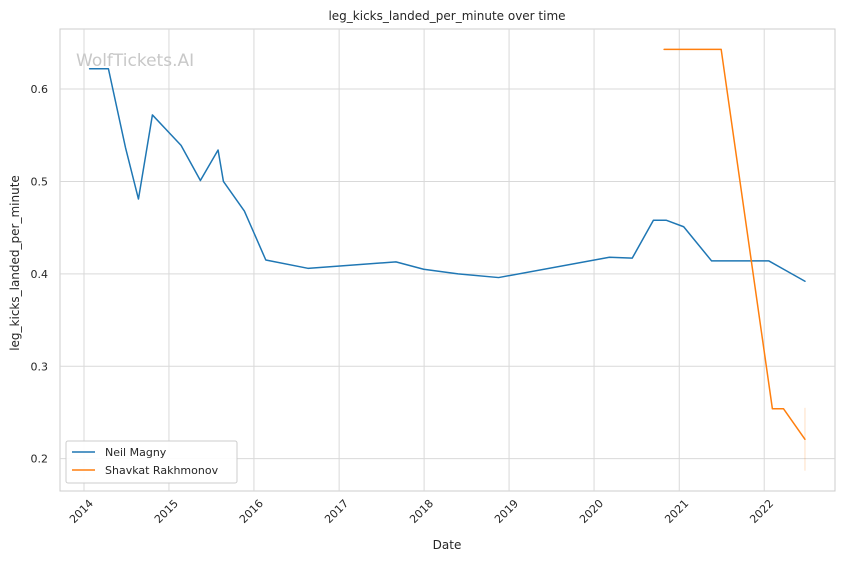  Describe the element at coordinates (136, 452) in the screenshot. I see `legend-label-0: Neil Magny` at that location.